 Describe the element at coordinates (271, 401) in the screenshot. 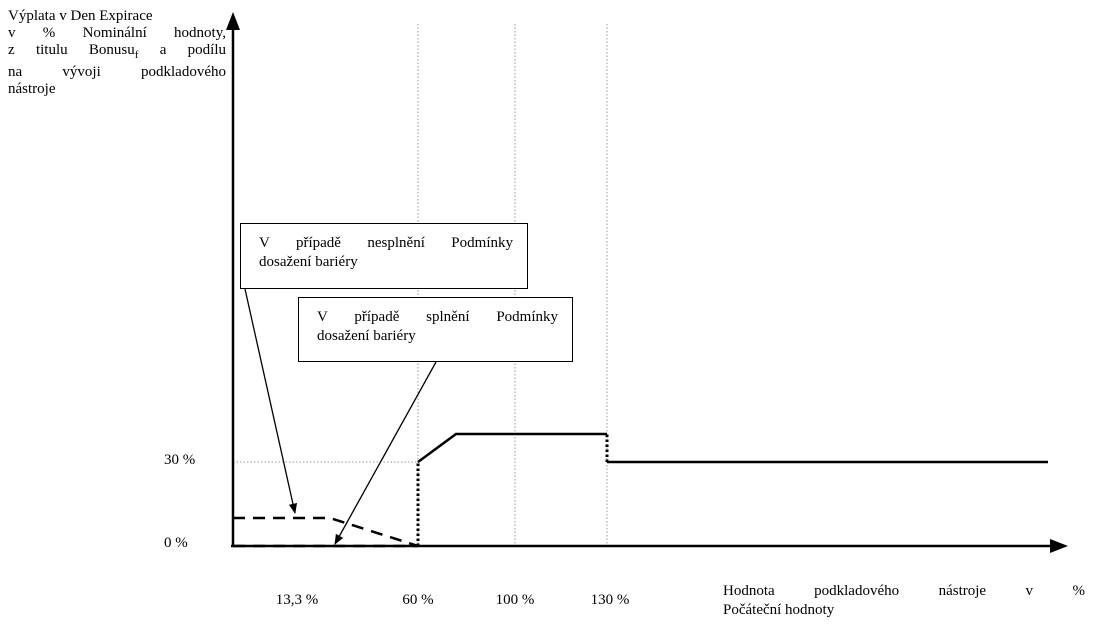

I see `callout-not-met-pointer` at that location.